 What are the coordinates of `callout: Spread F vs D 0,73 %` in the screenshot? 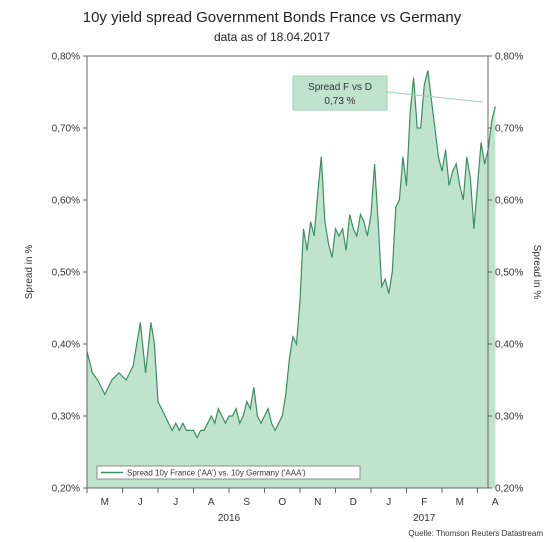 It's located at (388, 93).